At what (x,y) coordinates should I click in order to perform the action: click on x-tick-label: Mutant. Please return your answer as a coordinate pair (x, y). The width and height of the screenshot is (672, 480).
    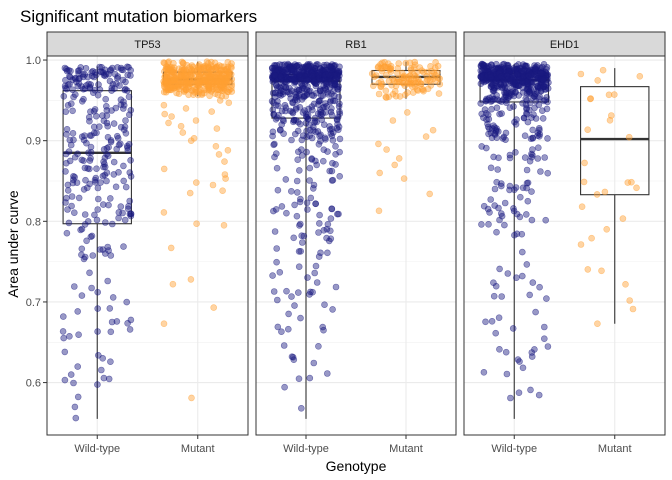
    Looking at the image, I should click on (406, 449).